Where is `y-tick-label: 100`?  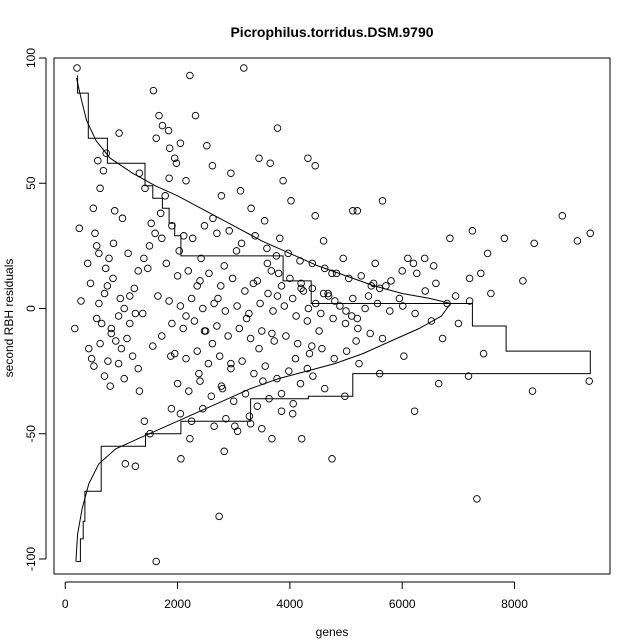
y-tick-label: 100 is located at coordinates (31, 58).